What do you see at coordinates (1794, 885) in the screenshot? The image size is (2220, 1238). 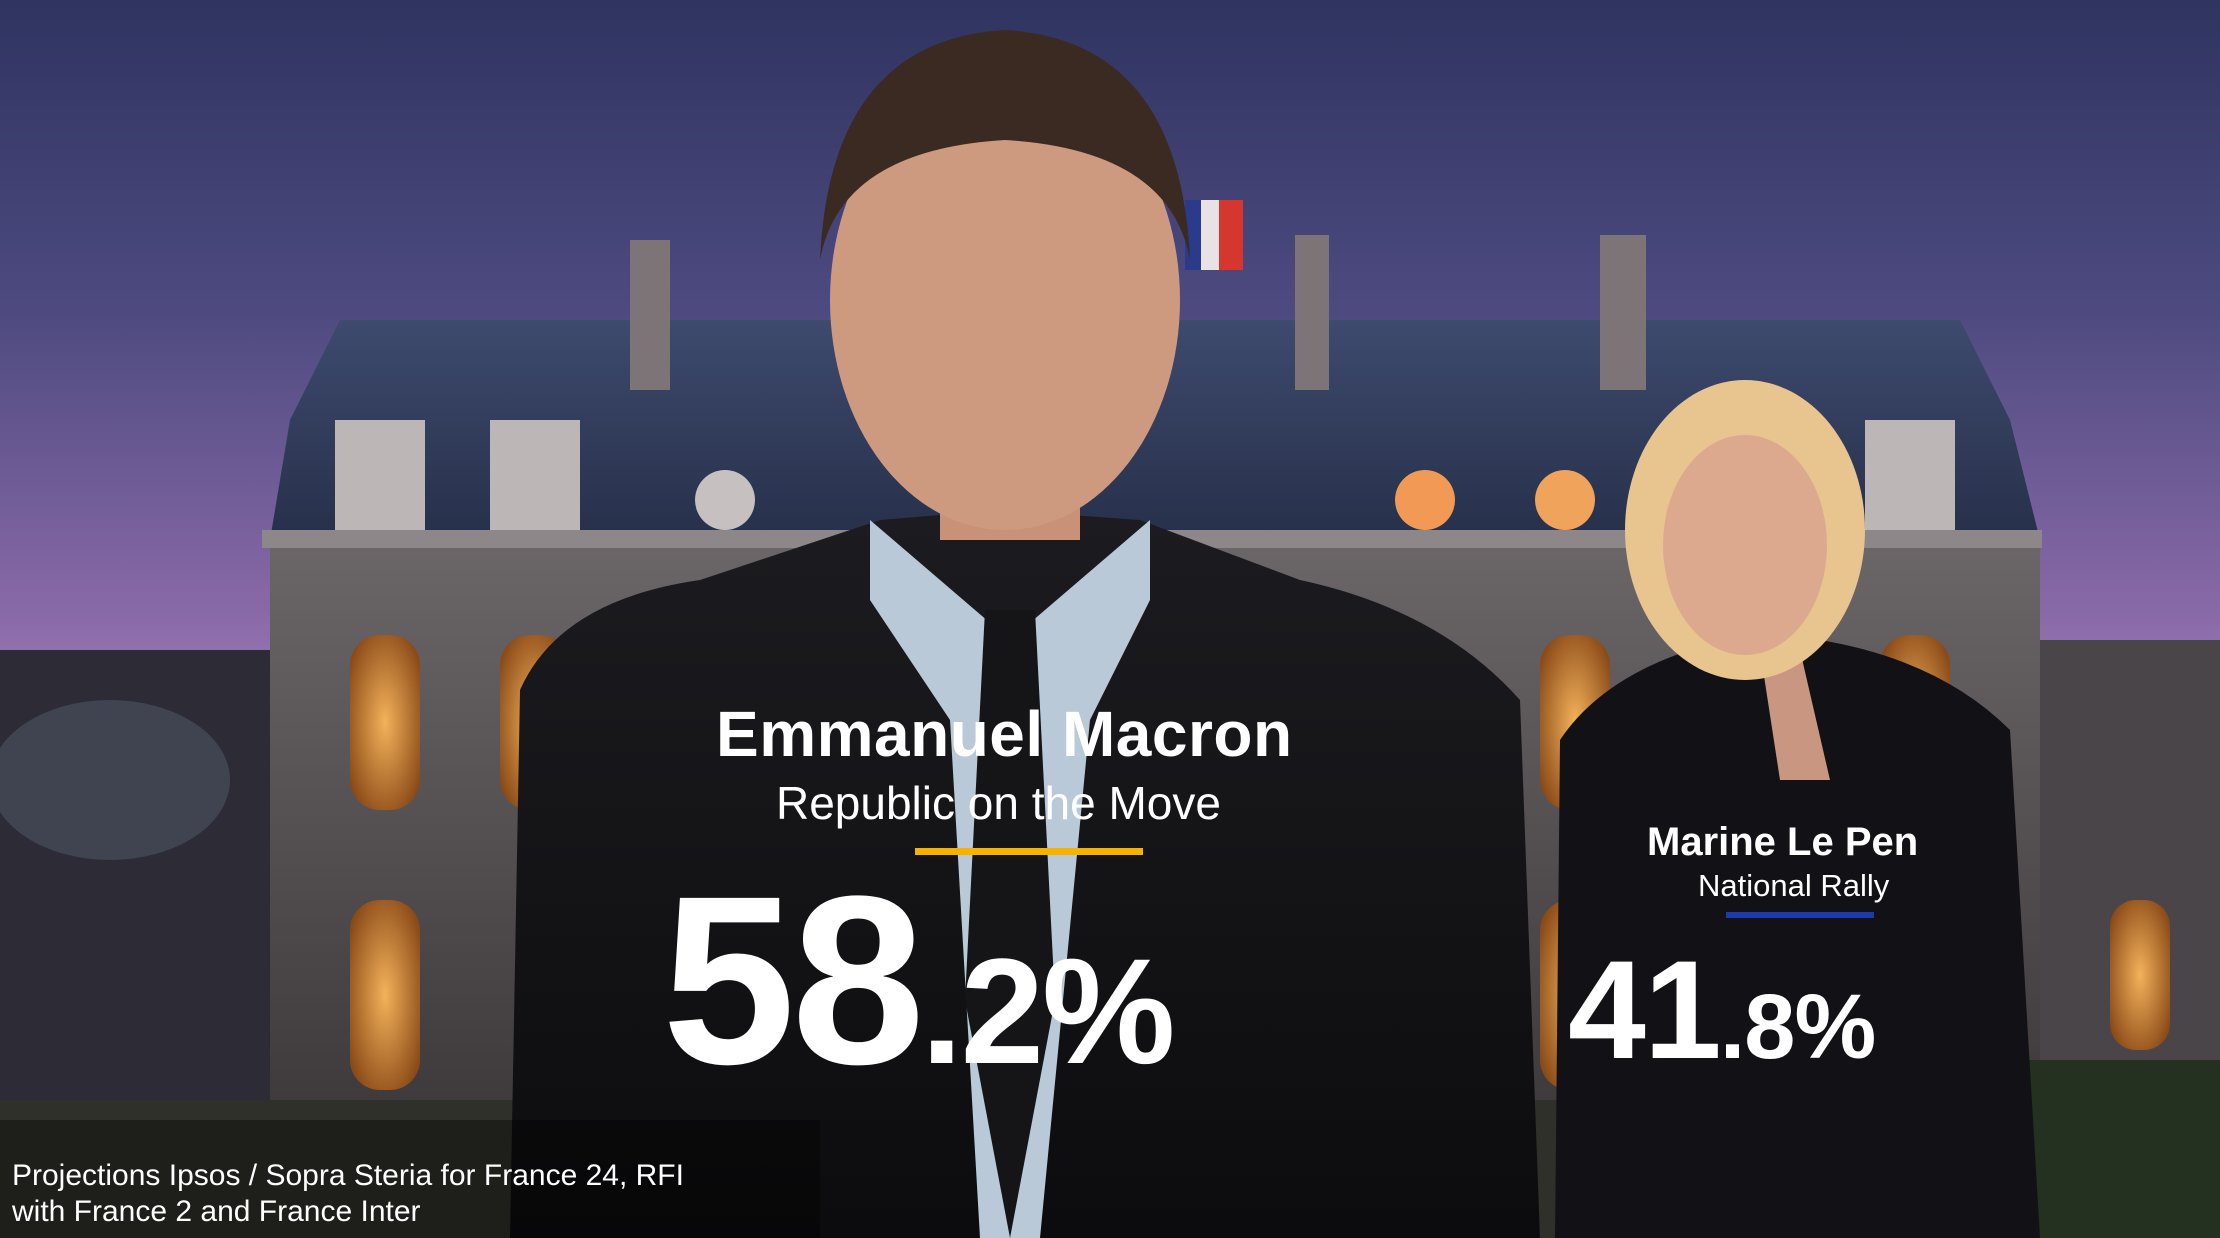 I see `party-name-le-pen: National Rally` at bounding box center [1794, 885].